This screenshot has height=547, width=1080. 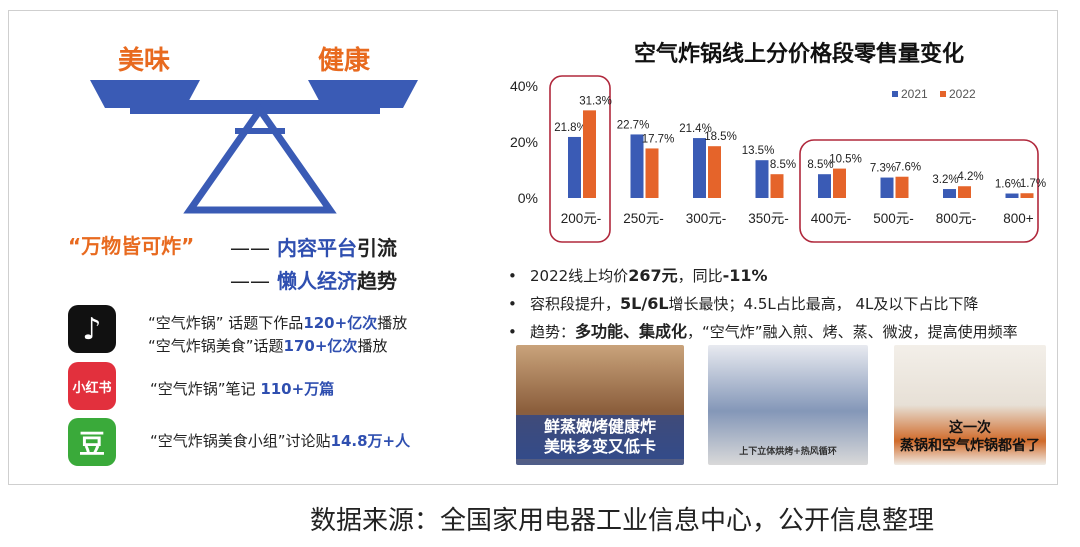 What do you see at coordinates (706, 218) in the screenshot?
I see `x-tick-label: 300元-` at bounding box center [706, 218].